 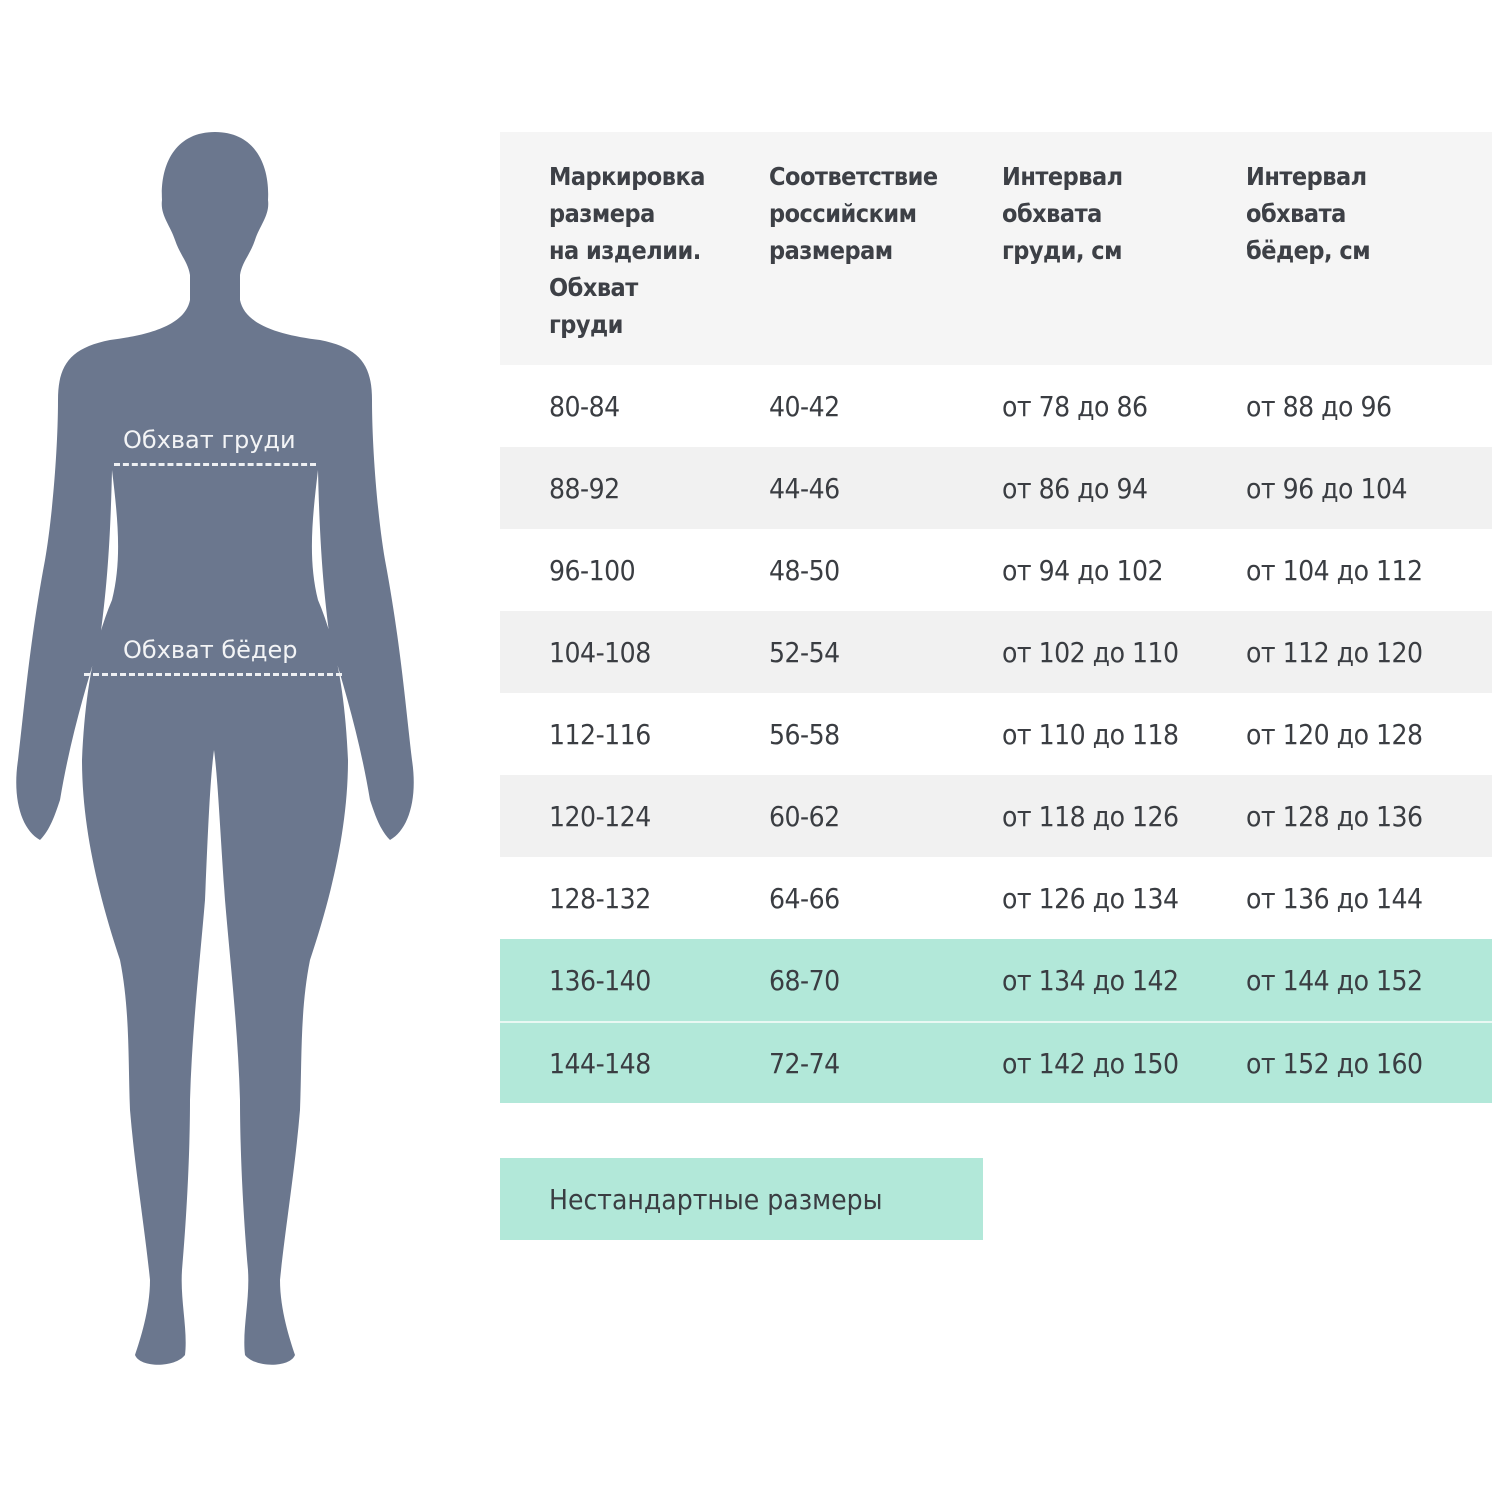 I want to click on table-cell: 72-74, so click(x=804, y=1063).